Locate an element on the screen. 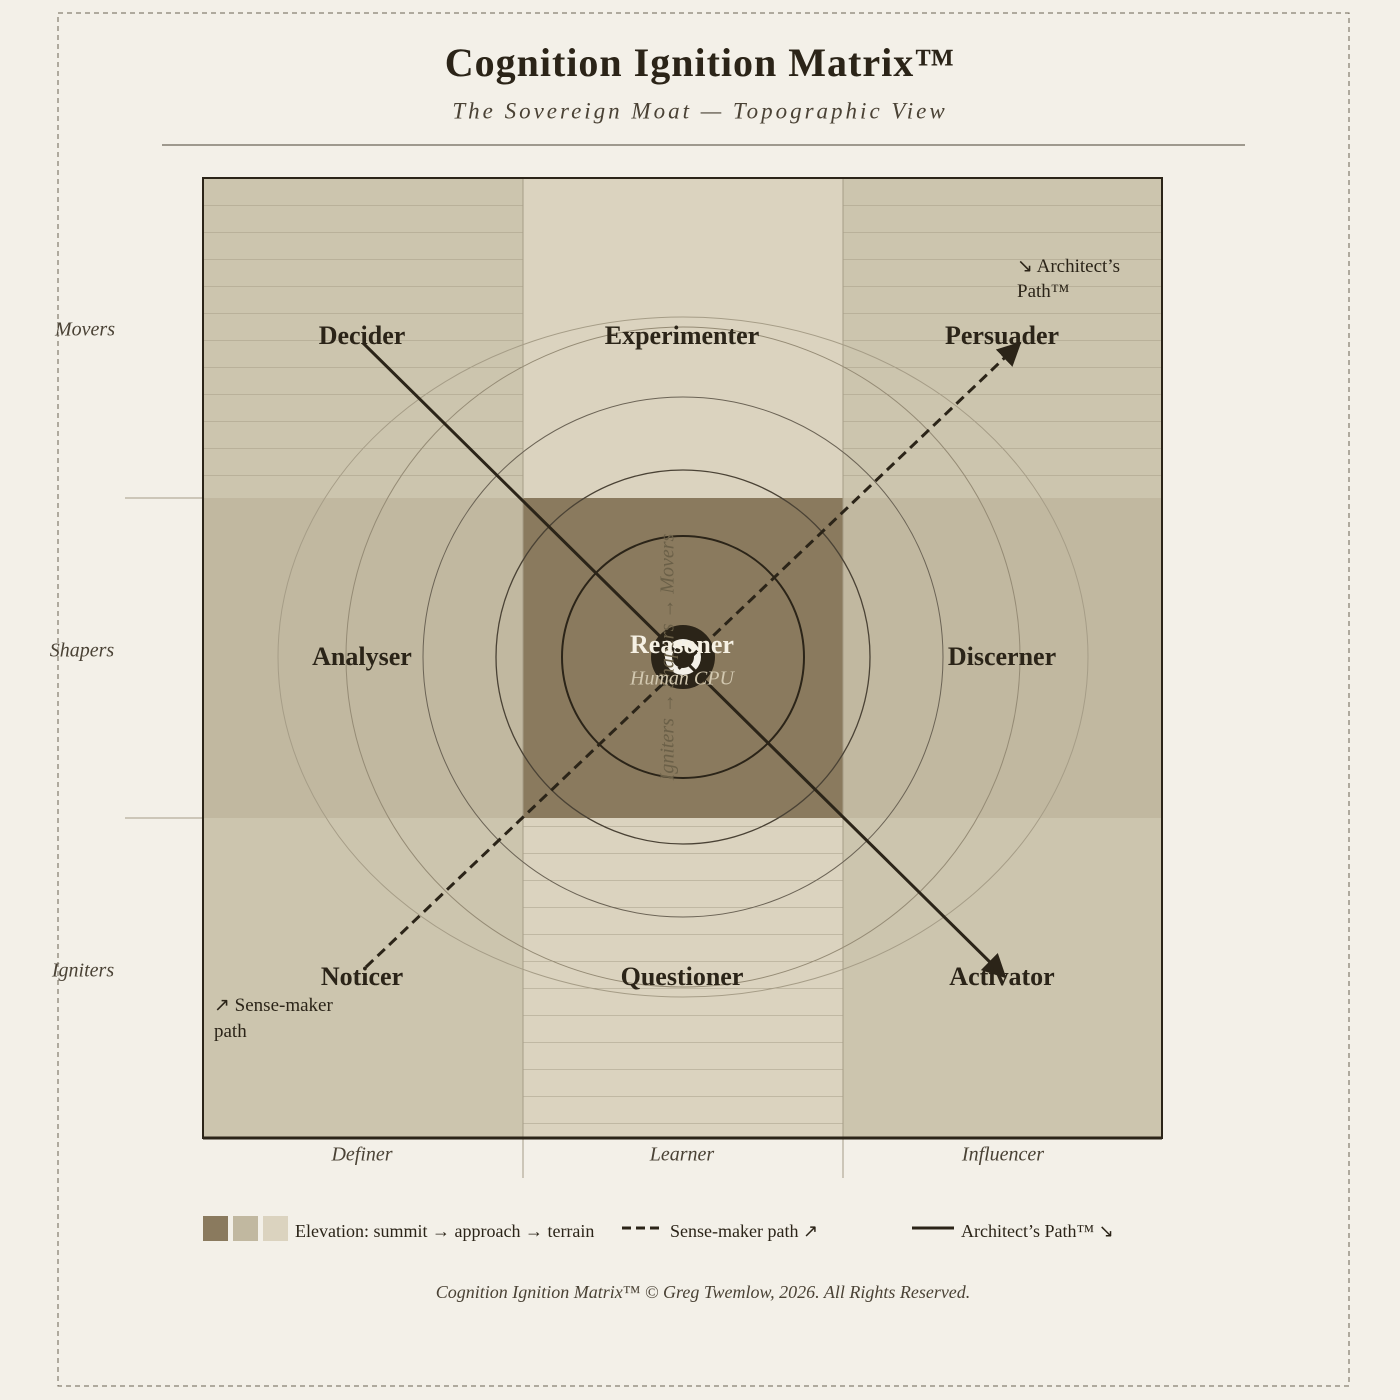 The image size is (1400, 1400). center-subtitle: Human CPU is located at coordinates (682, 679).